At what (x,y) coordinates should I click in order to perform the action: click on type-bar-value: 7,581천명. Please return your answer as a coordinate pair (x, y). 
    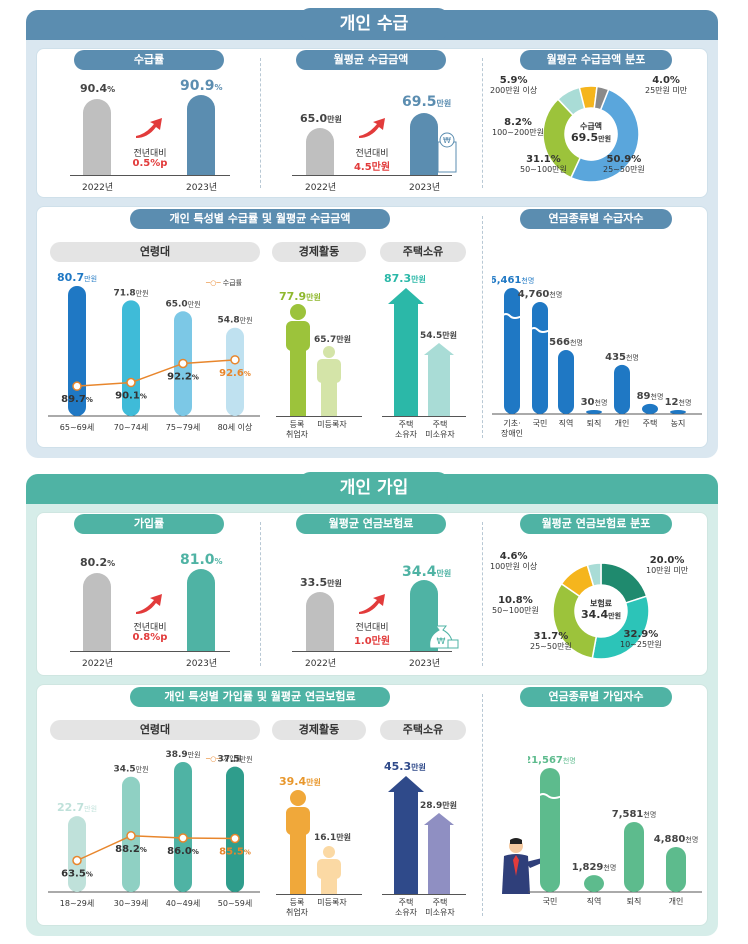
    Looking at the image, I should click on (634, 814).